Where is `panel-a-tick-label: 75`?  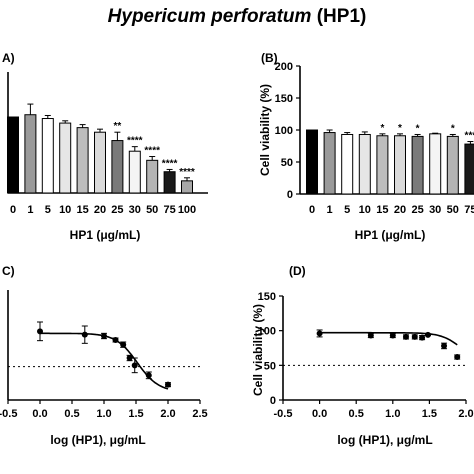 panel-a-tick-label: 75 is located at coordinates (169, 210).